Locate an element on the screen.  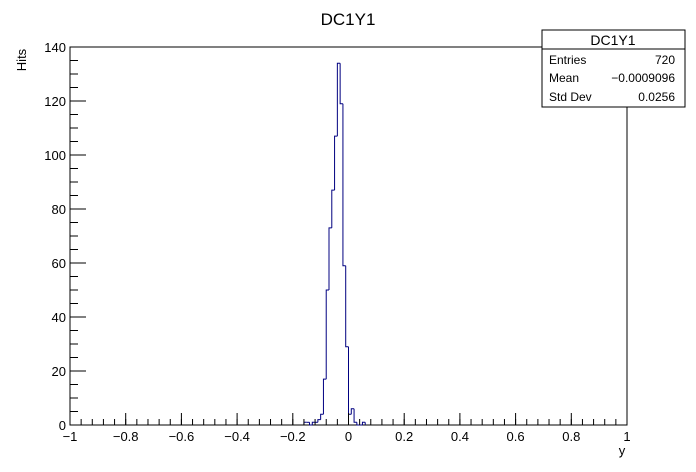
stats-stddev-label: Std Dev is located at coordinates (570, 97).